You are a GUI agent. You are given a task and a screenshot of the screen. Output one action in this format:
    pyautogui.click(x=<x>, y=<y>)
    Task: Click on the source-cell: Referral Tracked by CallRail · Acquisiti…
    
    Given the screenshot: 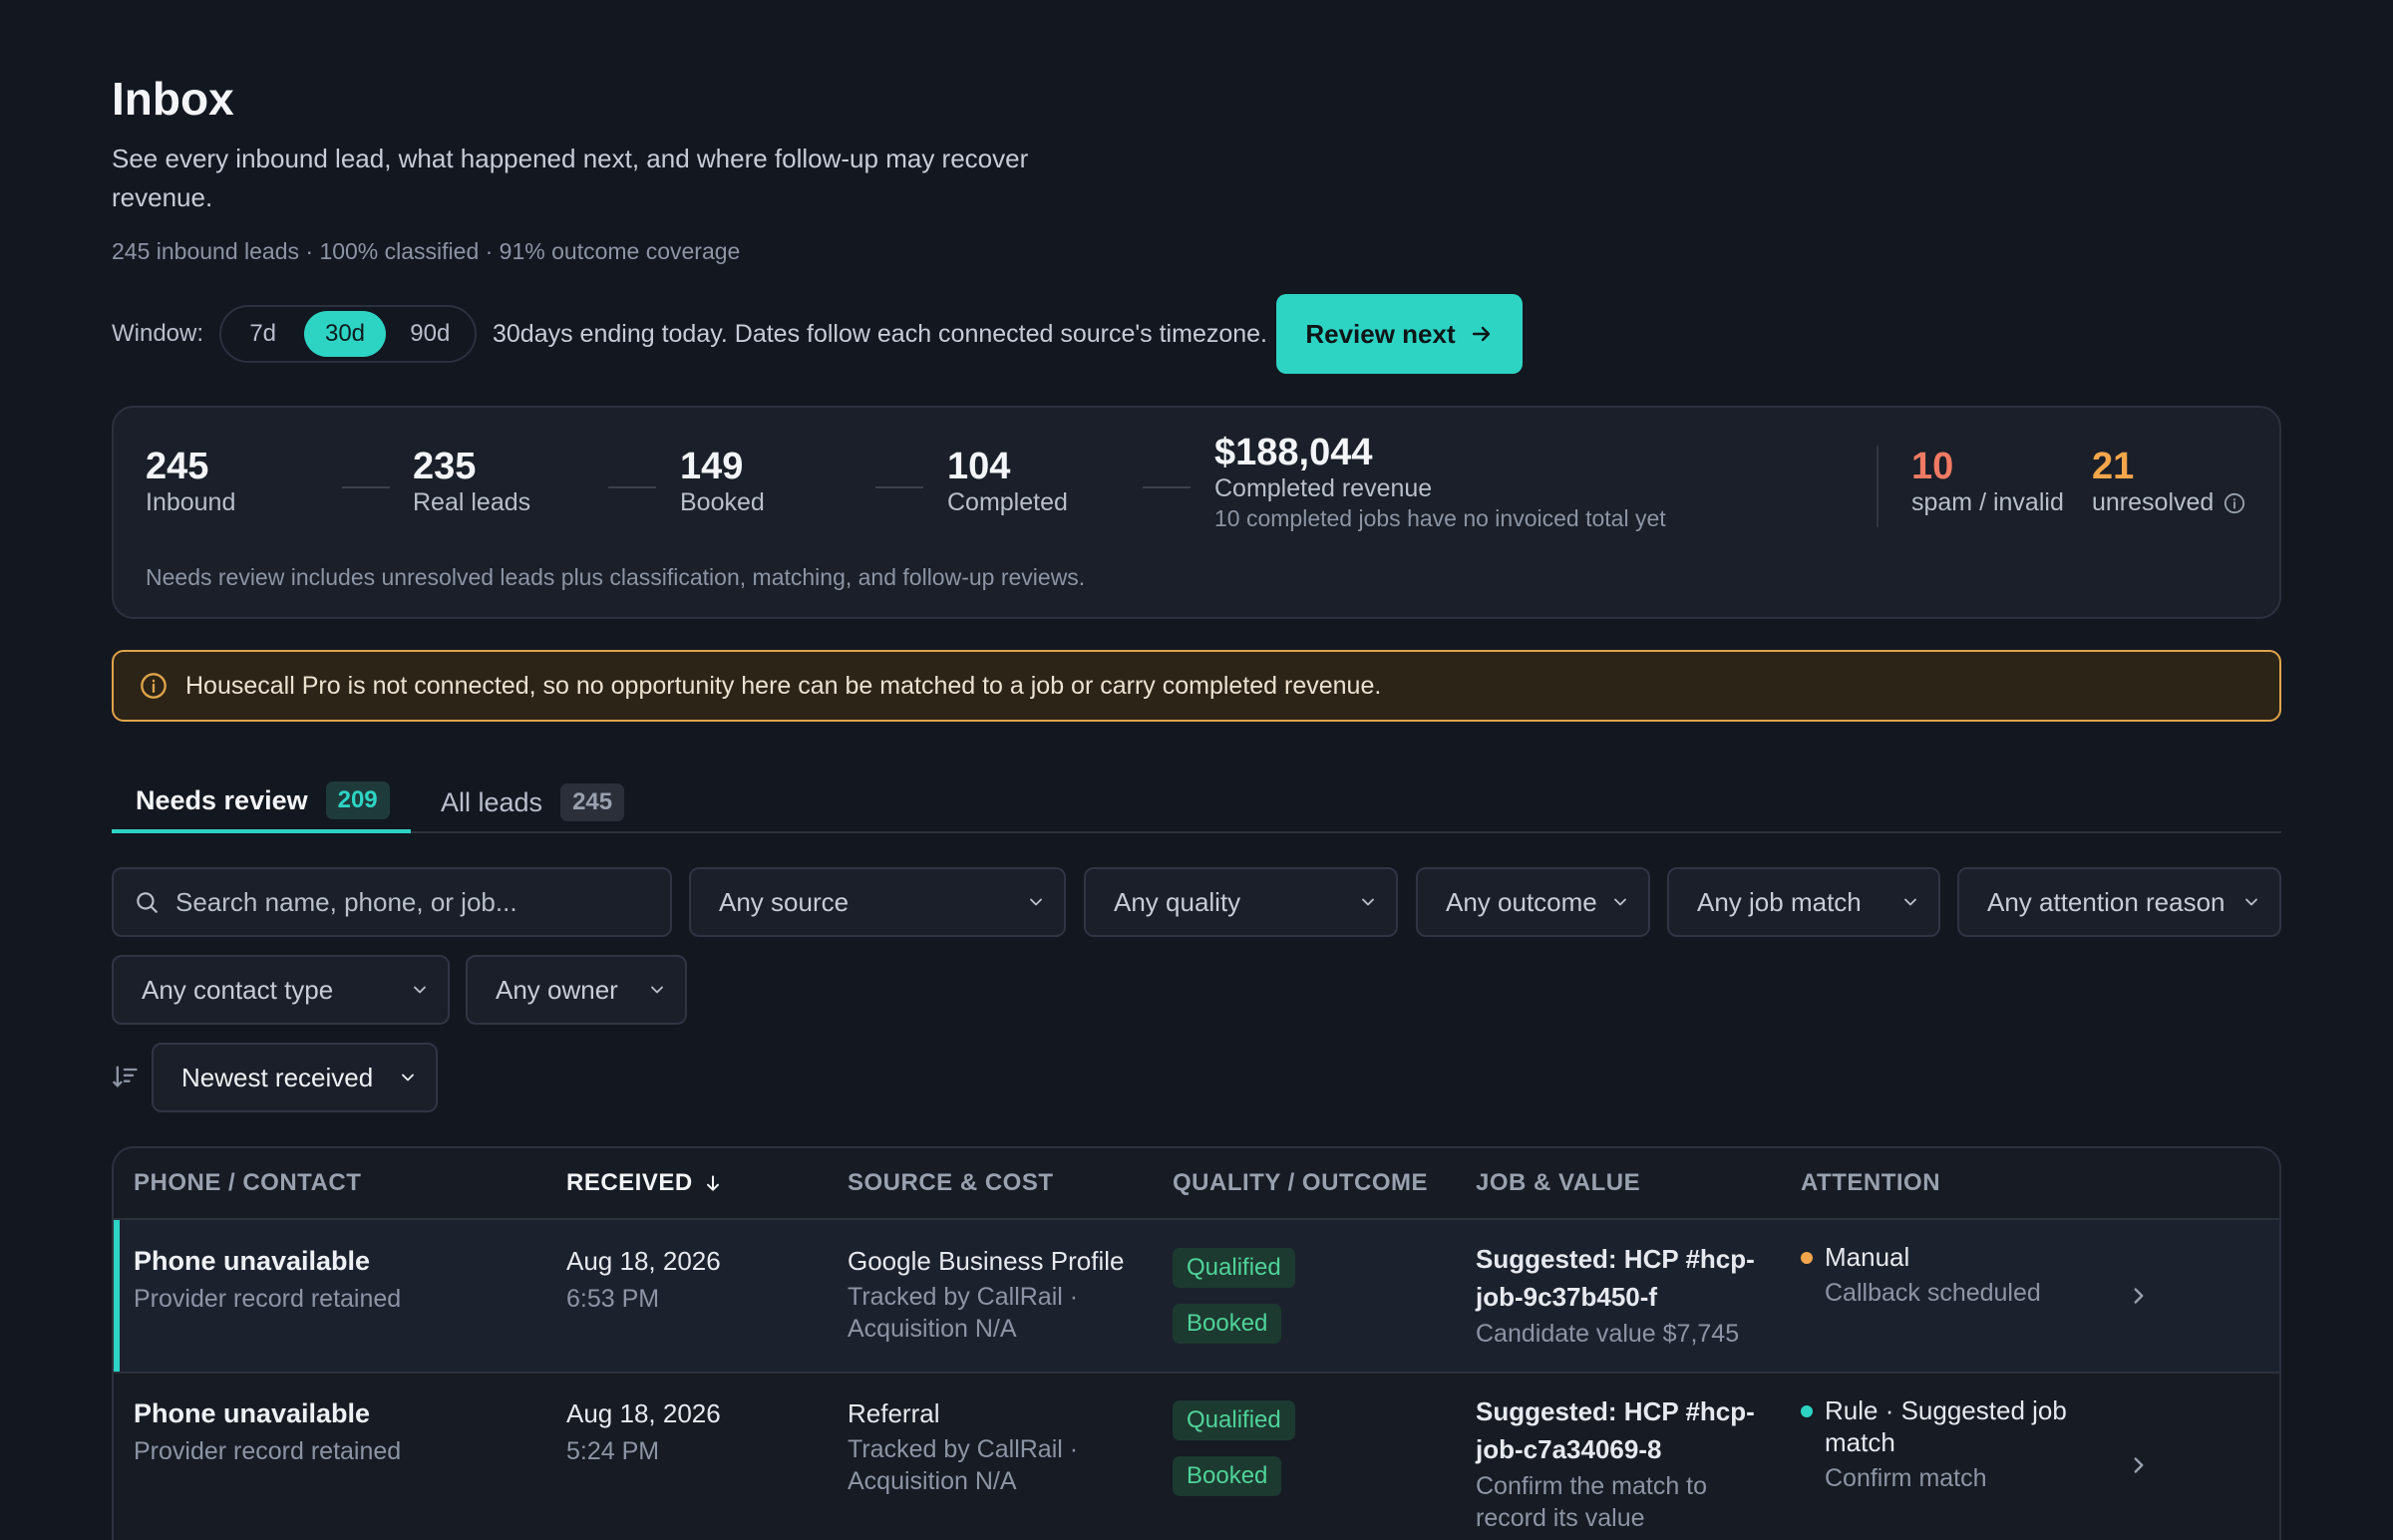 What is the action you would take?
    pyautogui.click(x=998, y=1447)
    